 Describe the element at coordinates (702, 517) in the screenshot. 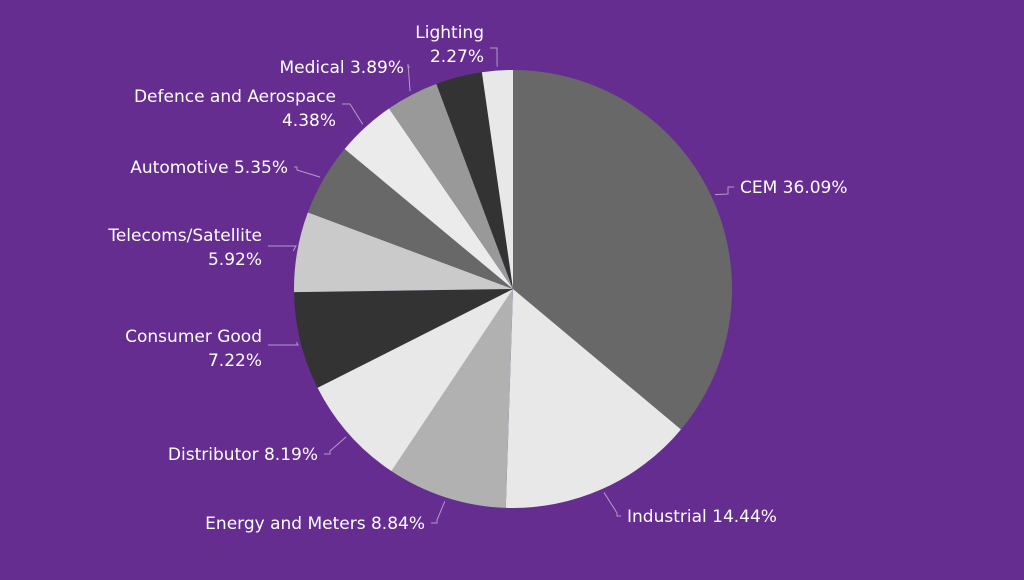

I see `slice-label-industrial: Industrial 14.44%` at that location.